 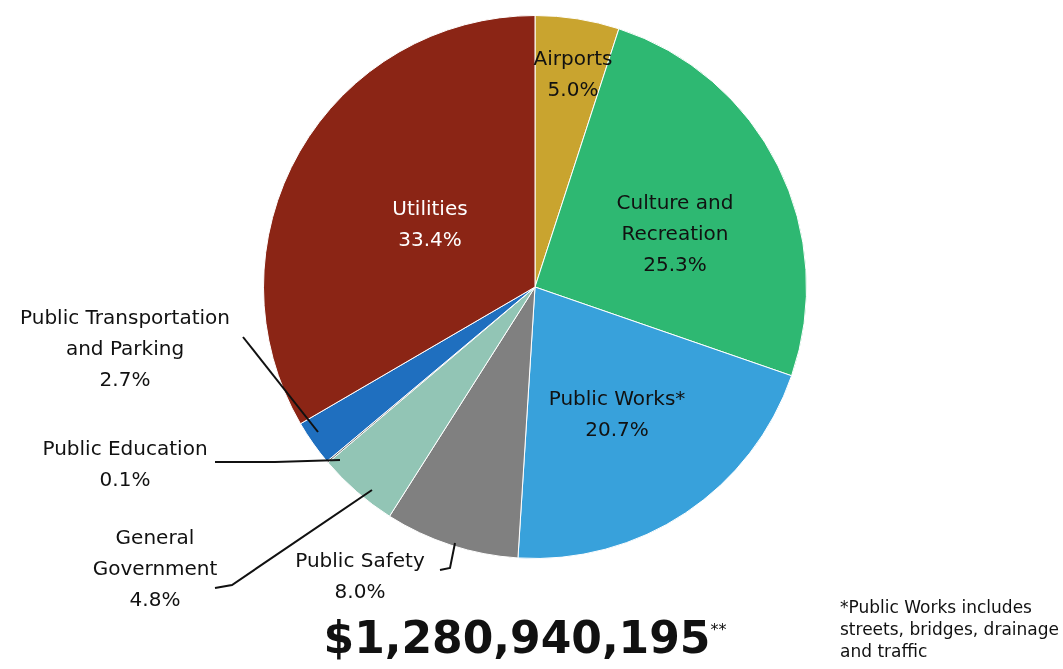 What do you see at coordinates (617, 397) in the screenshot?
I see `slice-label: Public Works*` at bounding box center [617, 397].